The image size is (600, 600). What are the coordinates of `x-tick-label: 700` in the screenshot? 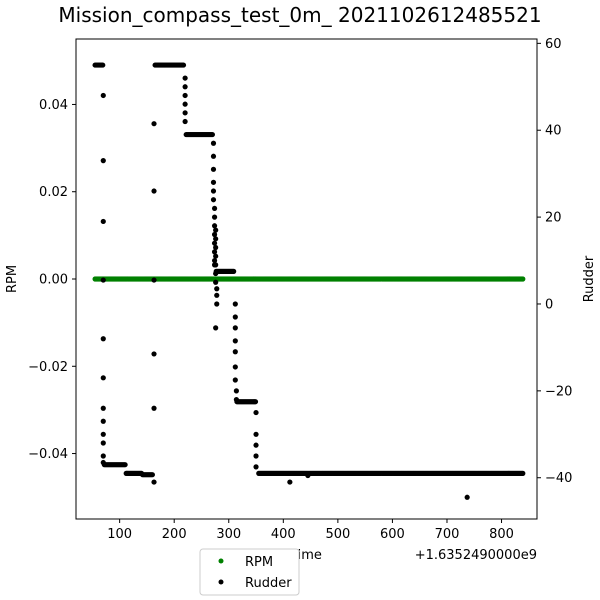 It's located at (447, 534).